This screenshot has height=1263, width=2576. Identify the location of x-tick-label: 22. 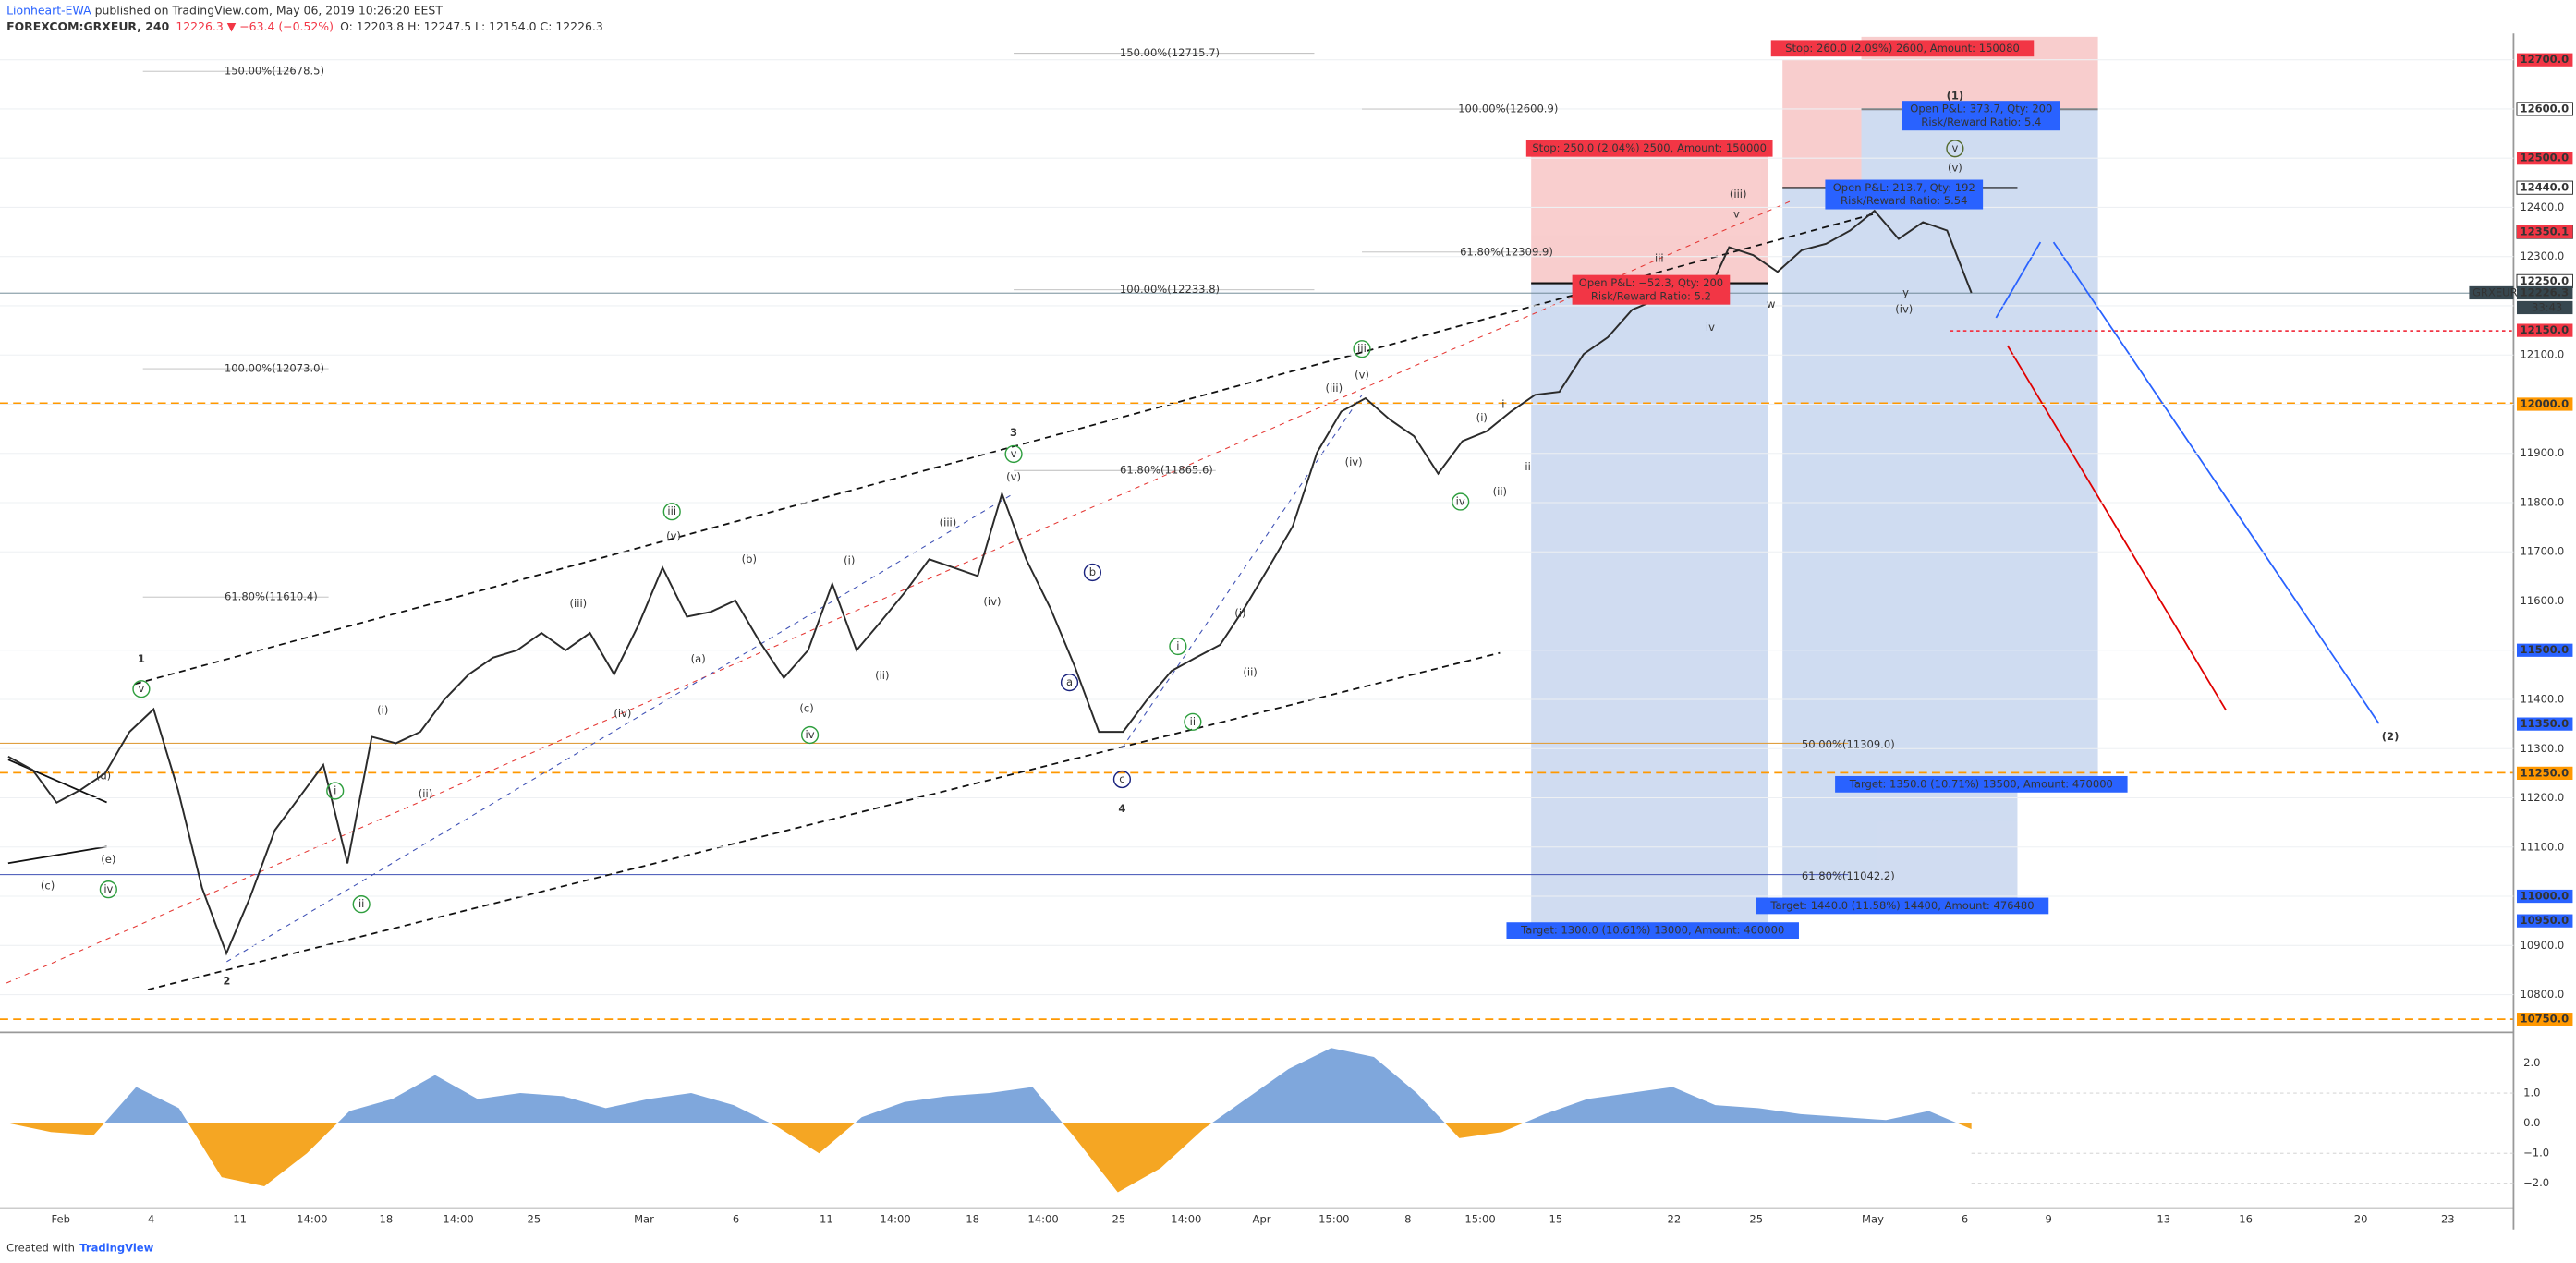
(1674, 1219).